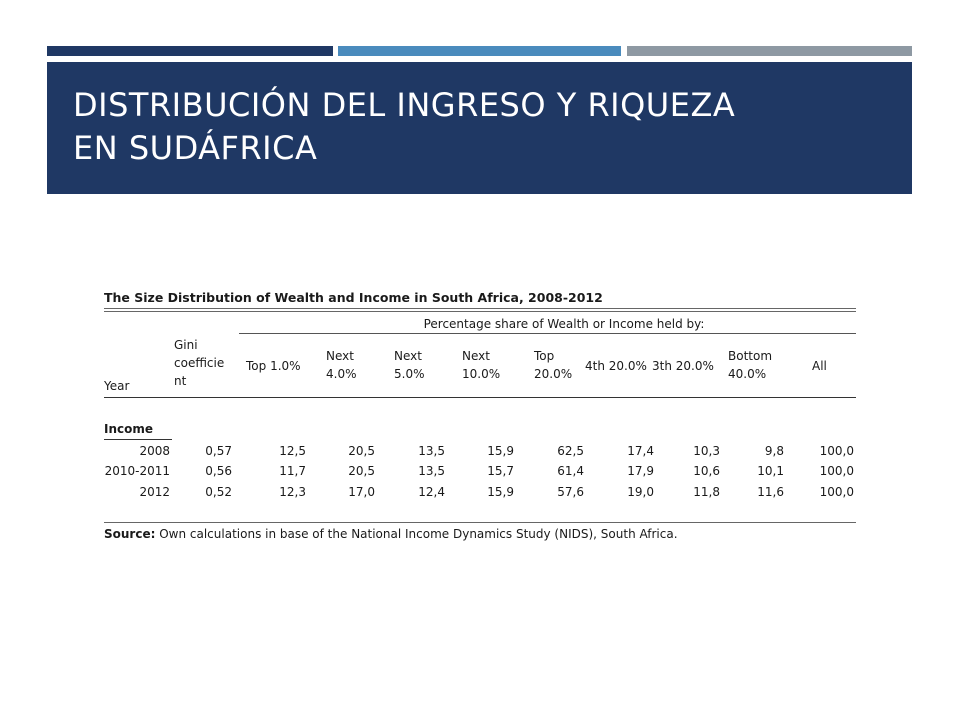 This screenshot has width=960, height=720. Describe the element at coordinates (292, 492) in the screenshot. I see `cell-top1: 12,3` at that location.